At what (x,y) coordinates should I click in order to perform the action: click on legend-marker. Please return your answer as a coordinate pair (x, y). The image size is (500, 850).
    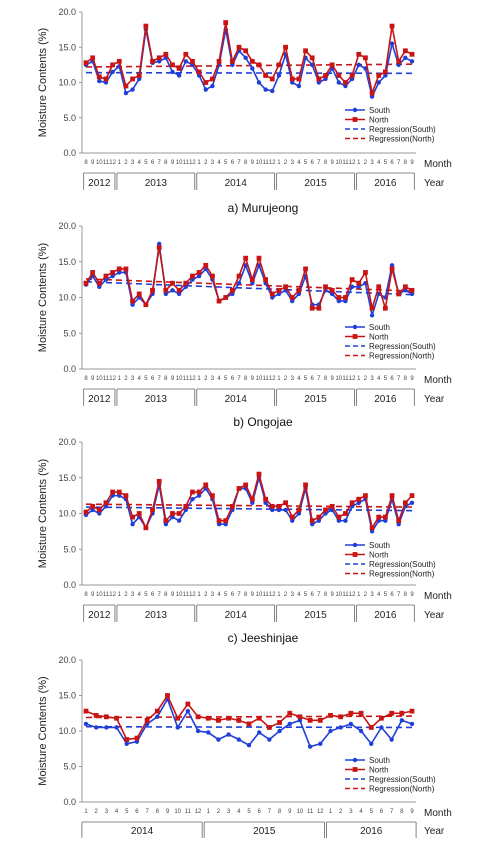
    Looking at the image, I should click on (355, 769).